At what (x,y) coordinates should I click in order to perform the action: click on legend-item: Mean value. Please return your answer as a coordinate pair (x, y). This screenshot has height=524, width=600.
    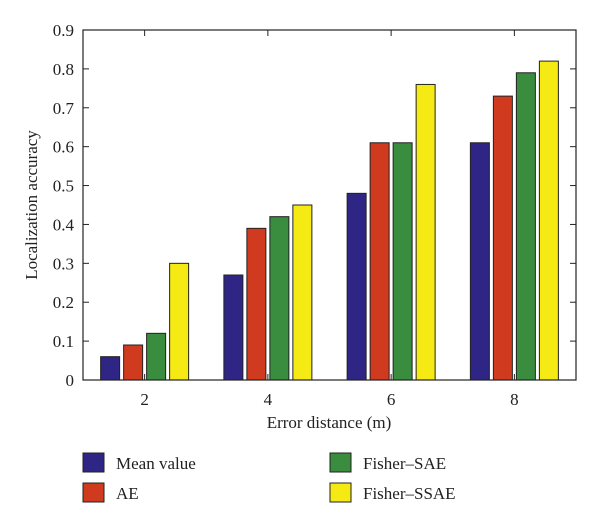
    Looking at the image, I should click on (139, 462).